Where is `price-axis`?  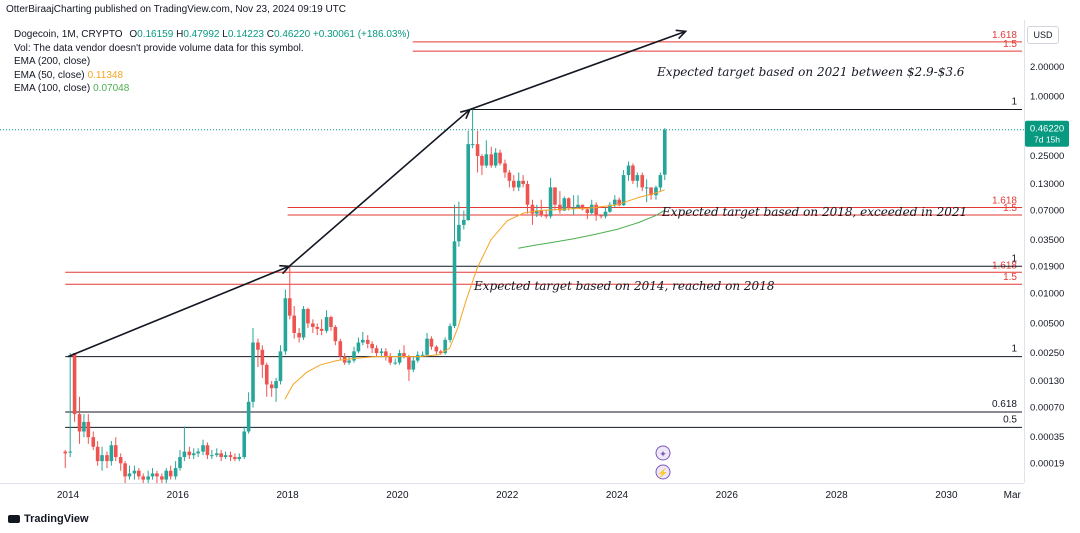
price-axis is located at coordinates (1052, 251).